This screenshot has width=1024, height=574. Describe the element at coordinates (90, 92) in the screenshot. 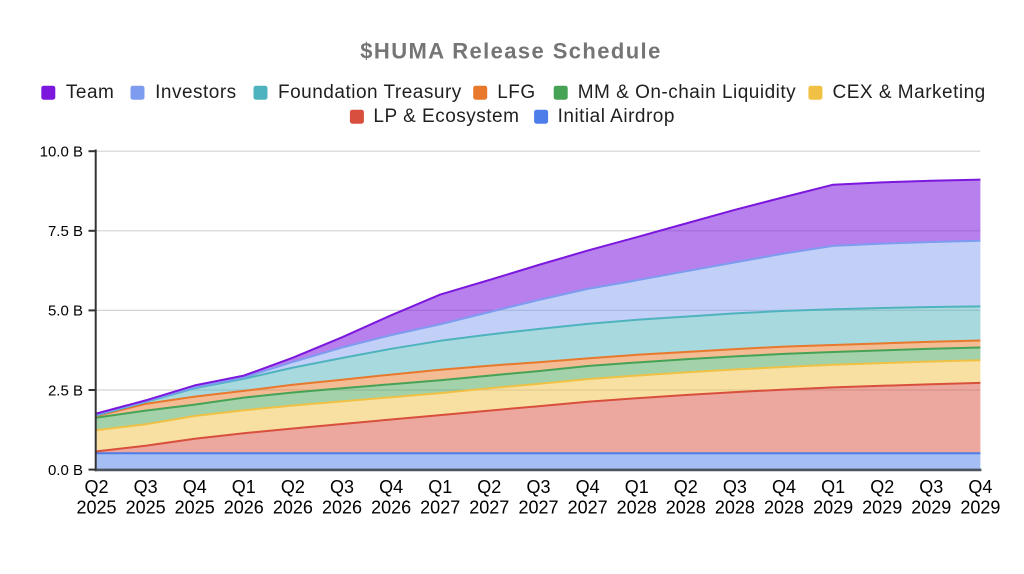

I see `svg-text: Team` at that location.